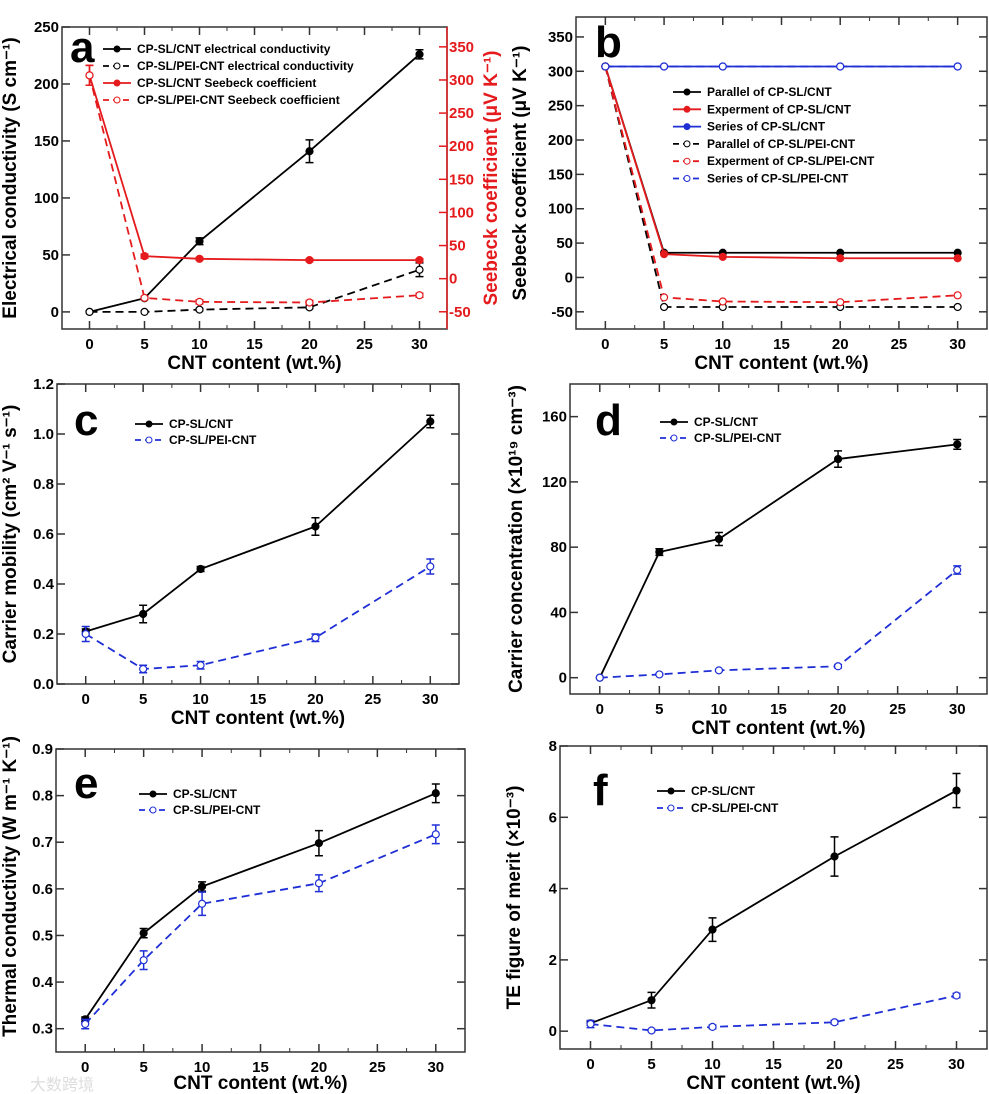 The image size is (989, 1094). Describe the element at coordinates (516, 539) in the screenshot. I see `y-axis-title: Carrier concentration (×10¹⁹ cm⁻³)` at that location.